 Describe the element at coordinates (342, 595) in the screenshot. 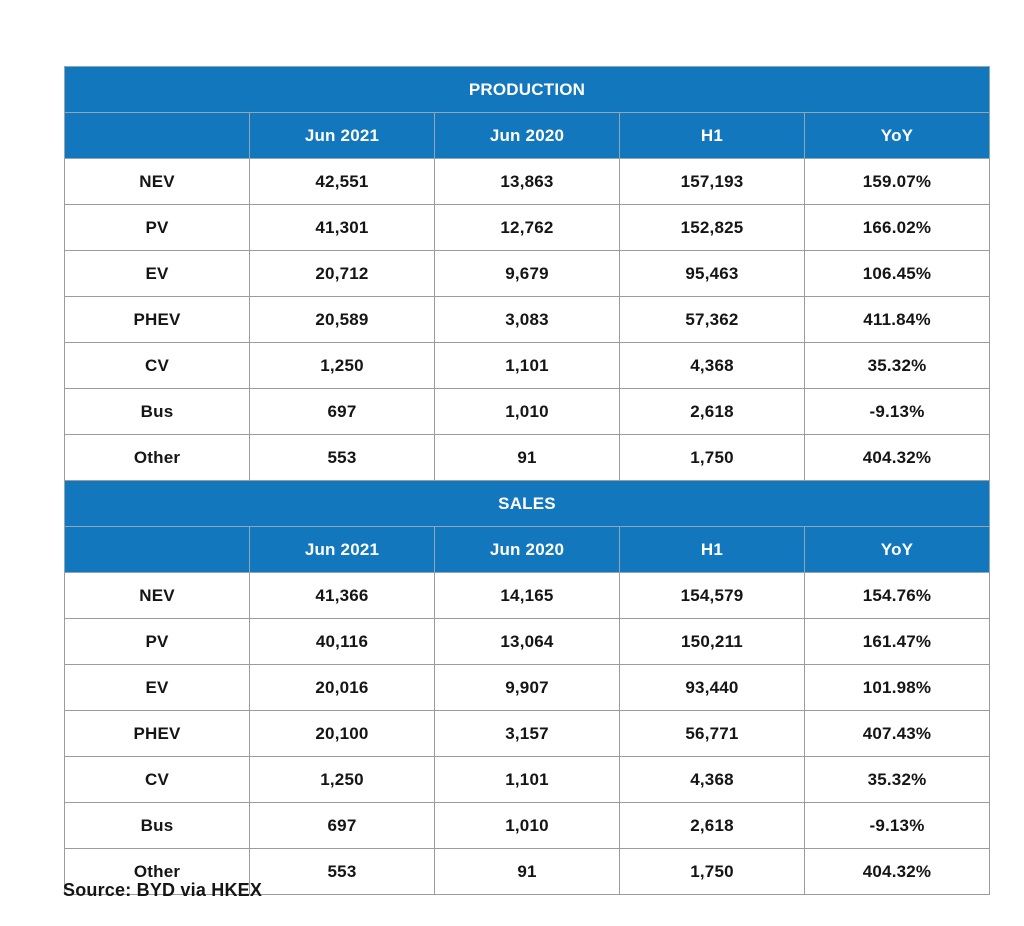

I see `value-cell: 41,366` at that location.